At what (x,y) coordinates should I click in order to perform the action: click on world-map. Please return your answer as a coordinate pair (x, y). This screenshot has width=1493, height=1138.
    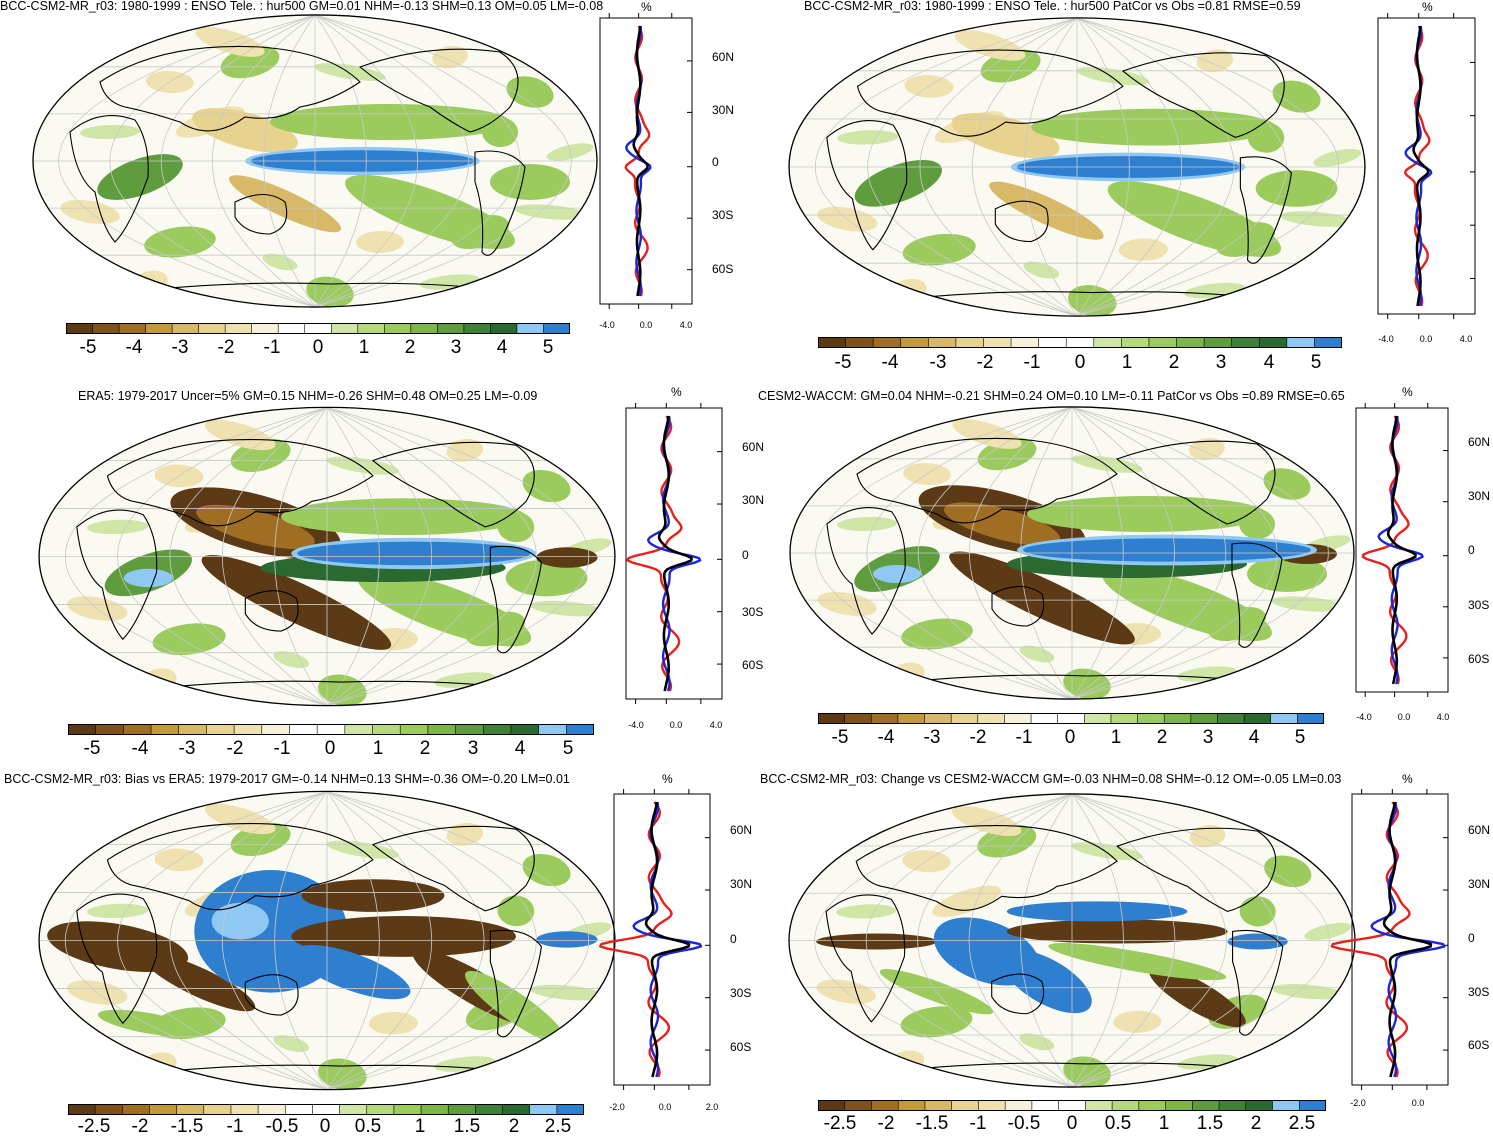
    Looking at the image, I should click on (327, 940).